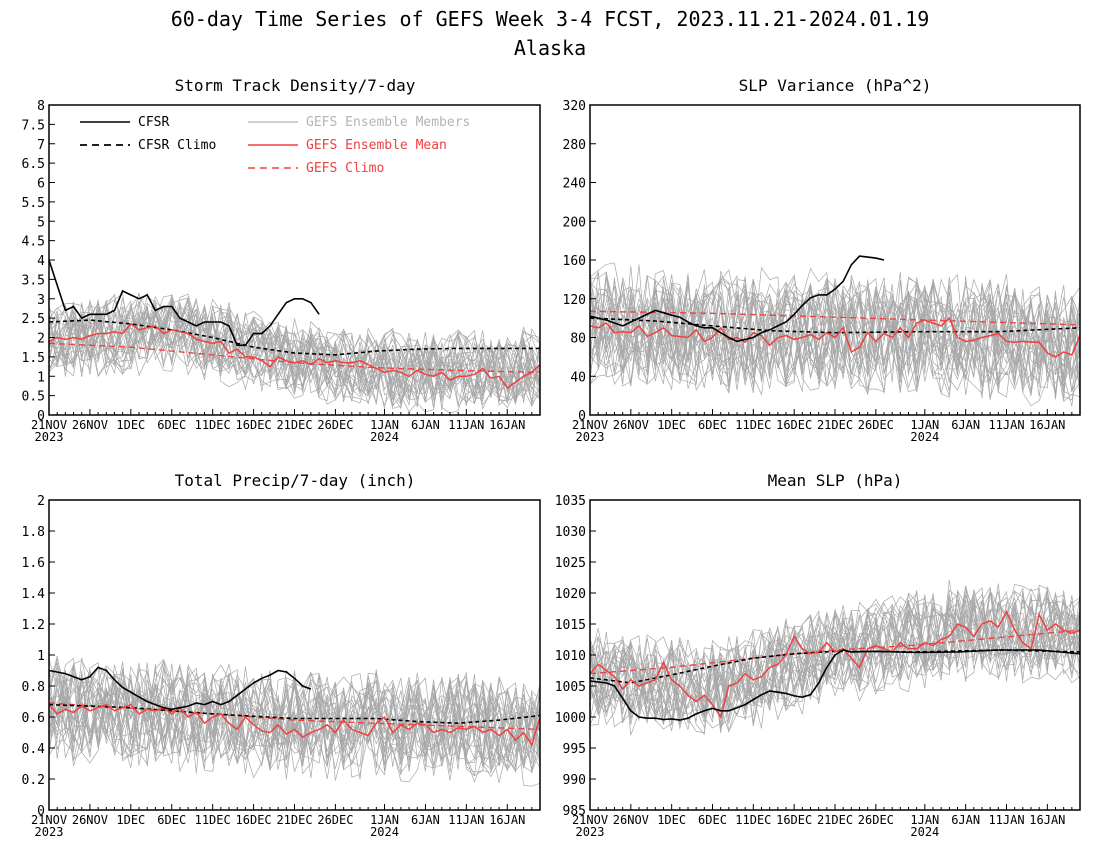 This screenshot has width=1100, height=850. I want to click on meanslp-y-tick-label: 990, so click(574, 780).